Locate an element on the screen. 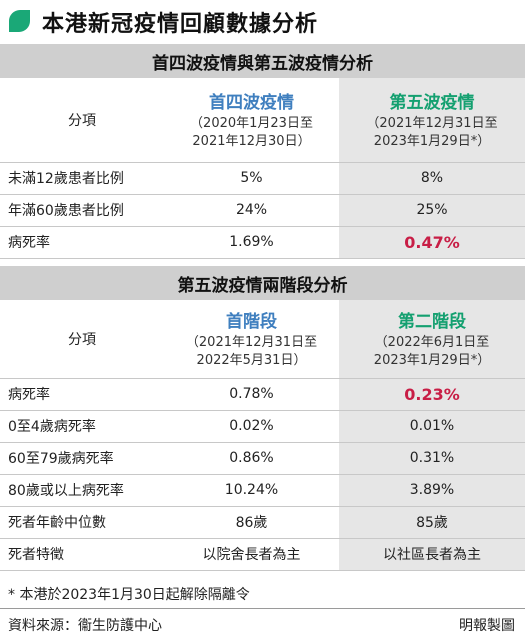  row-label: 死者年齡中位數 is located at coordinates (82, 522).